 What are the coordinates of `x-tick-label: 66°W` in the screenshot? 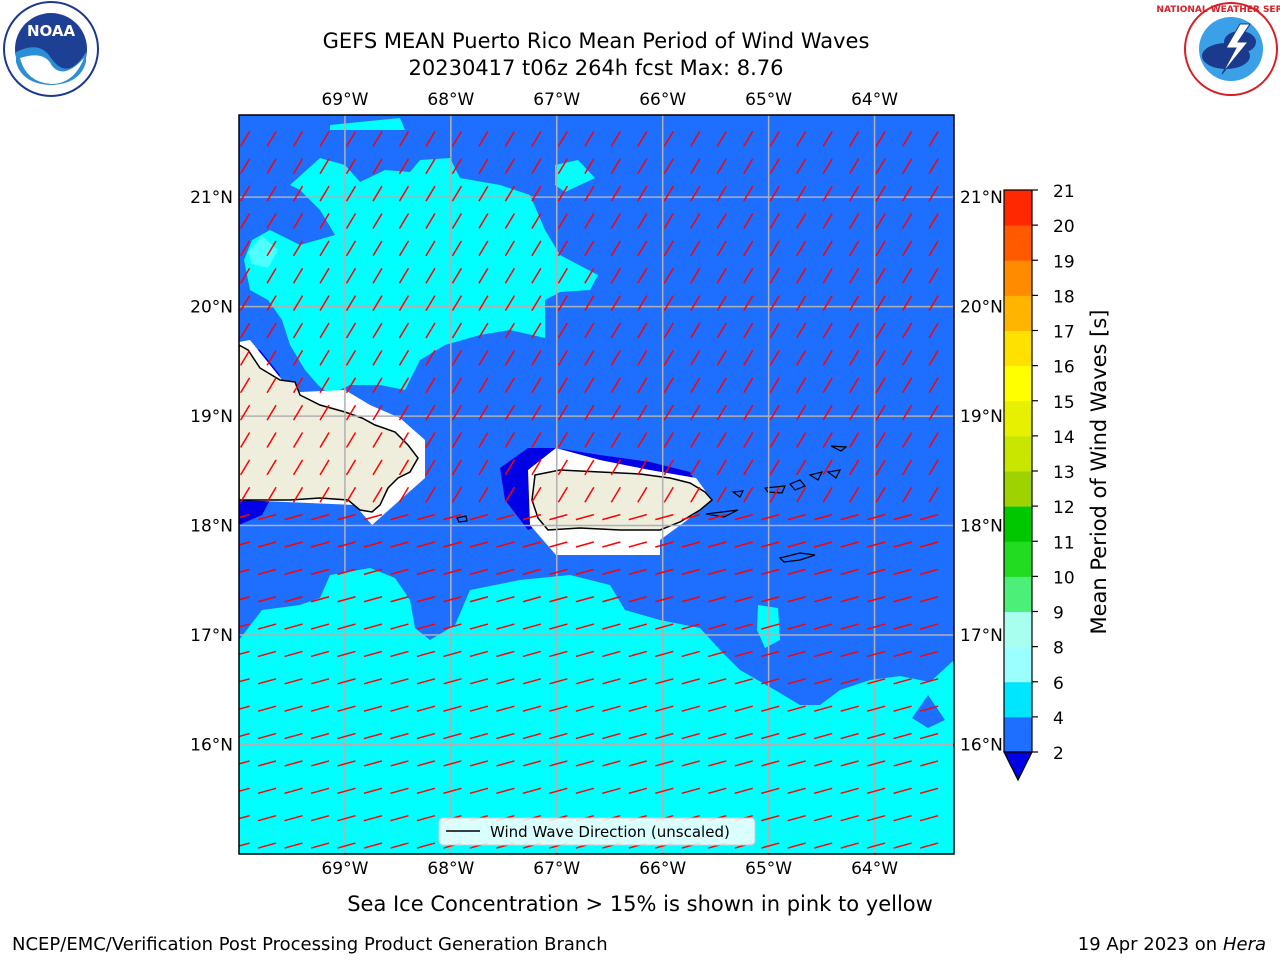 It's located at (662, 869).